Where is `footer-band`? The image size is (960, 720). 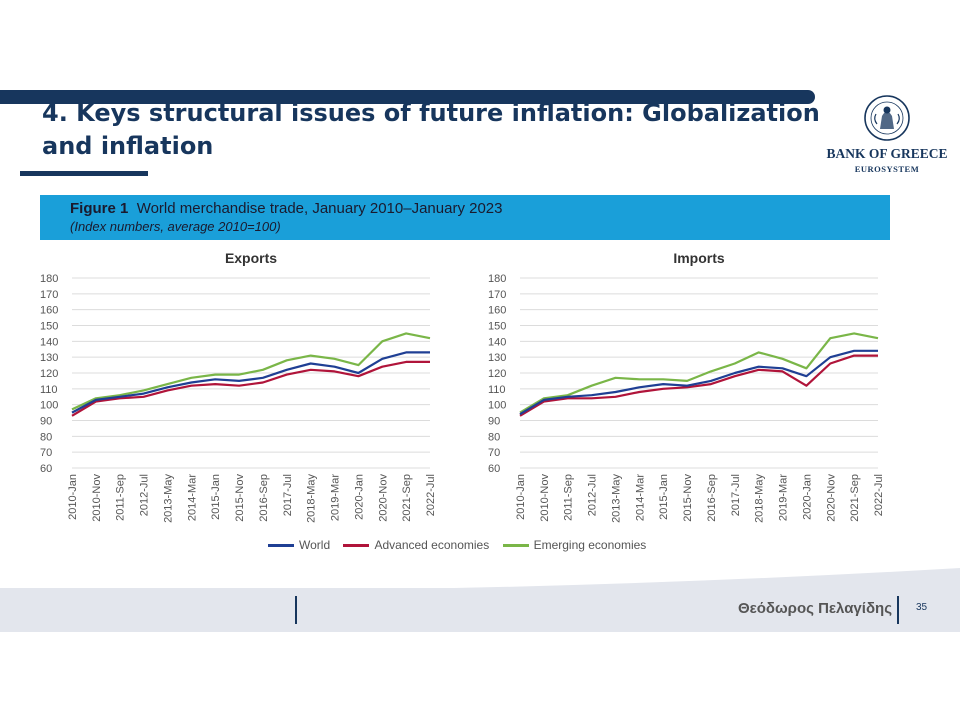
footer-band is located at coordinates (480, 610).